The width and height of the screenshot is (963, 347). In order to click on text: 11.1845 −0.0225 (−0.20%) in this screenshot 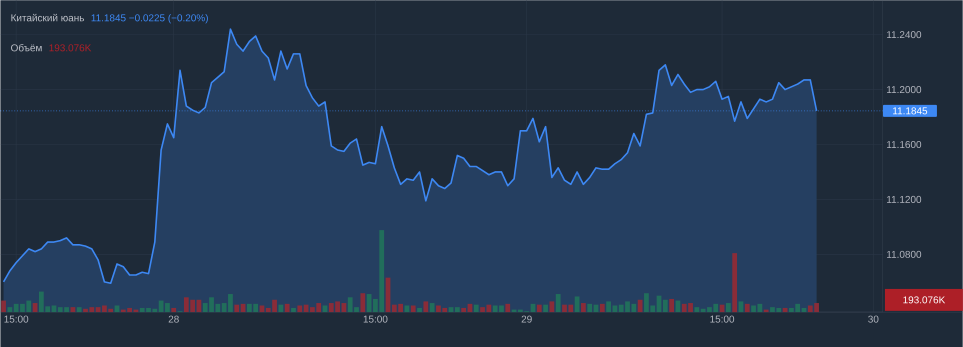, I will do `click(150, 19)`.